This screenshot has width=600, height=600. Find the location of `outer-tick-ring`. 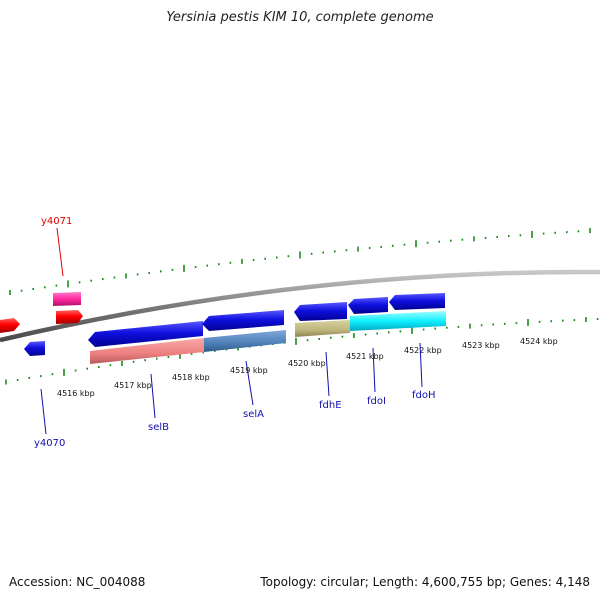

outer-tick-ring is located at coordinates (300, 261).